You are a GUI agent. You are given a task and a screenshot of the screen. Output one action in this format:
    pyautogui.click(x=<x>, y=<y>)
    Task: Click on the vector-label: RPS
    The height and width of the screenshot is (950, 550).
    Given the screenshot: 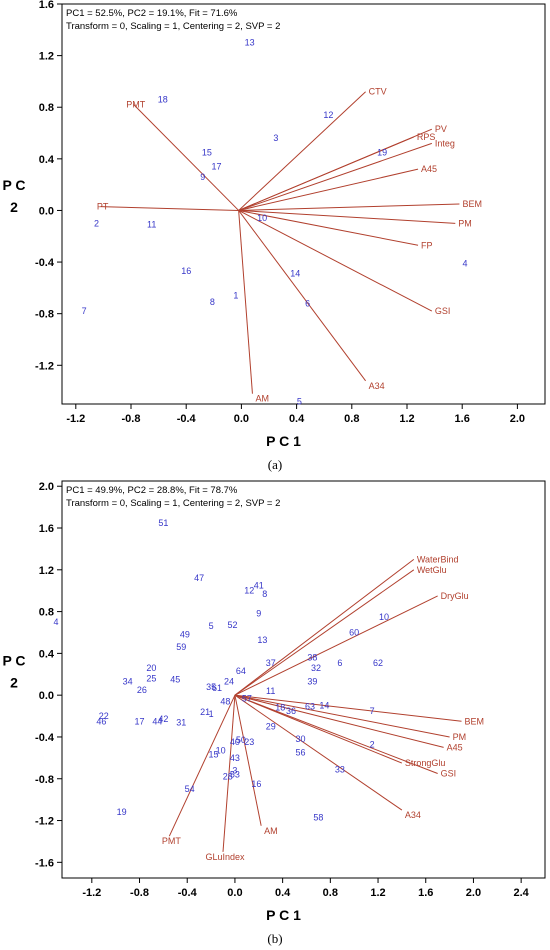 What is the action you would take?
    pyautogui.click(x=426, y=137)
    